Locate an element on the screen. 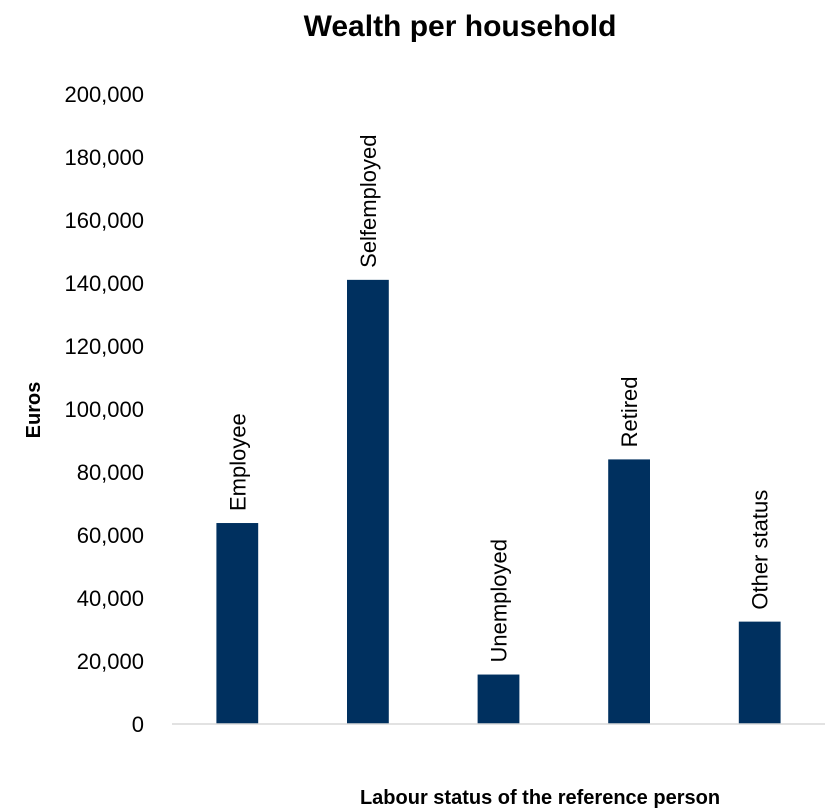  y-tick-label: 140,000 is located at coordinates (104, 283).